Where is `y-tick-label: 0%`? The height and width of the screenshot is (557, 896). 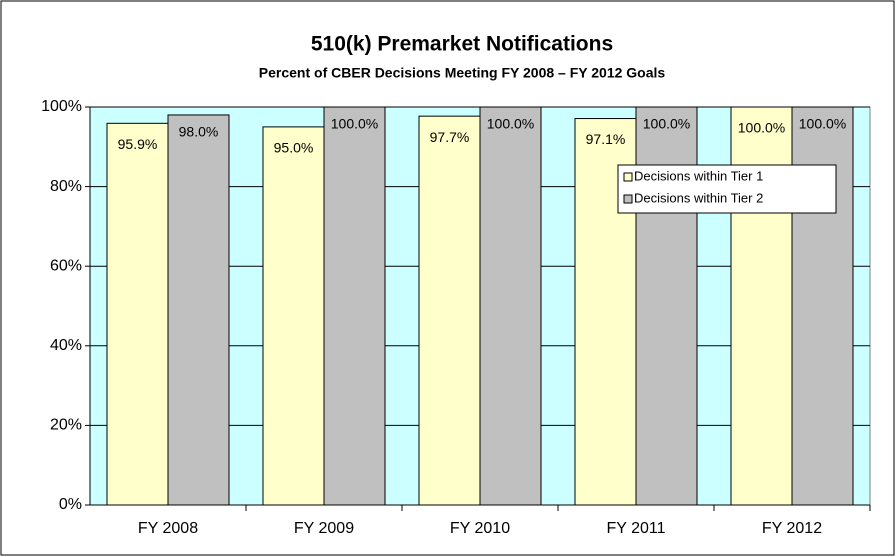
y-tick-label: 0% is located at coordinates (70, 504).